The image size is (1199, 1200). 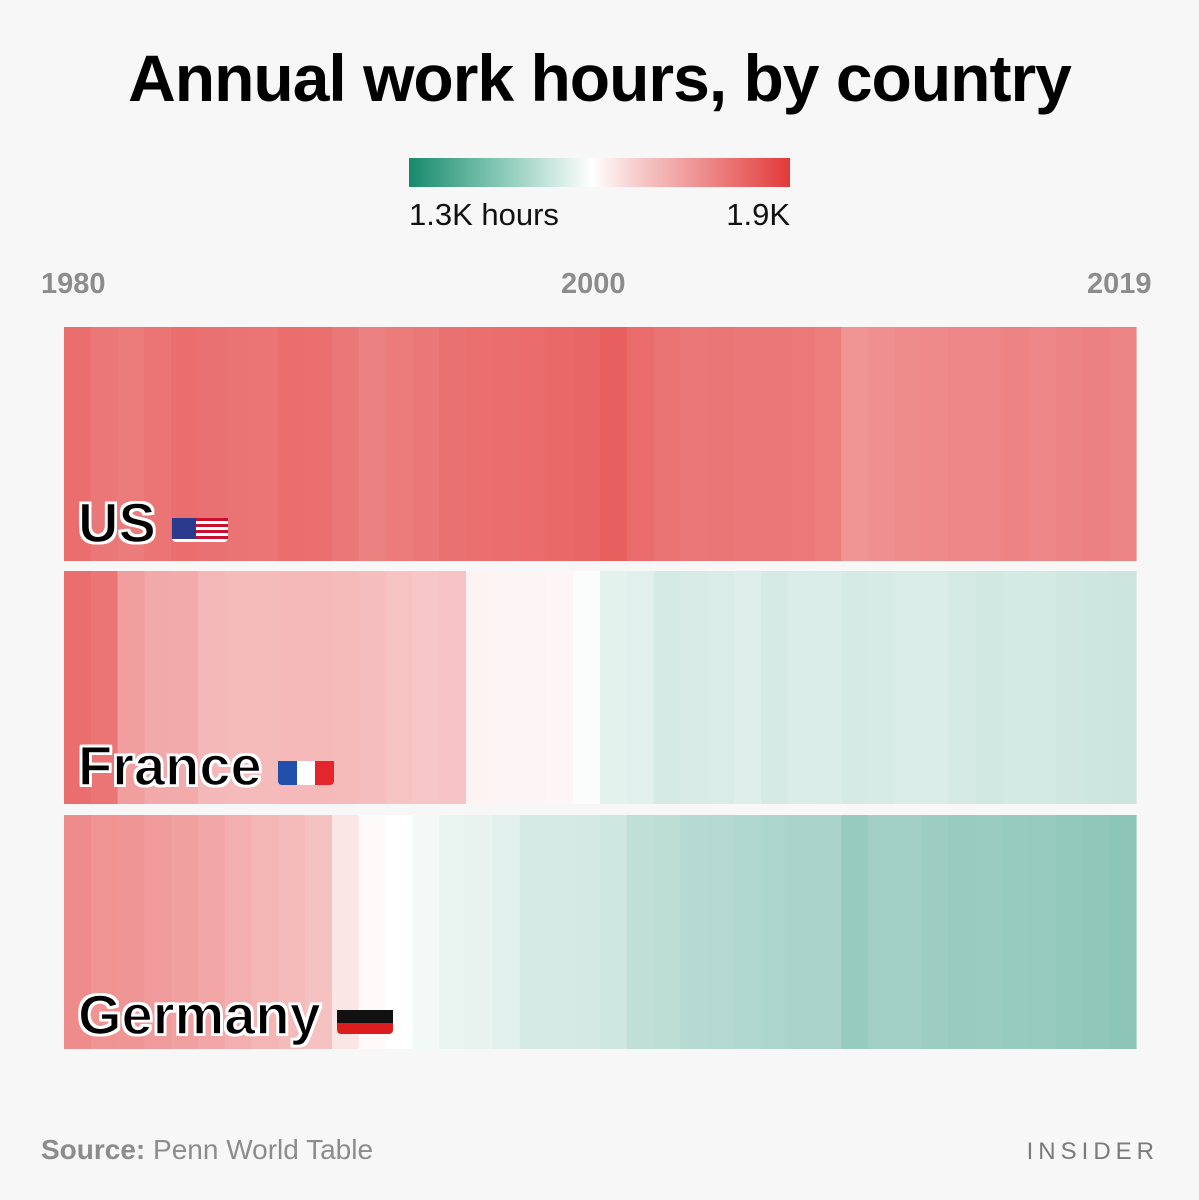 I want to click on color-legend: 1.3K hours 1.9K, so click(x=599, y=195).